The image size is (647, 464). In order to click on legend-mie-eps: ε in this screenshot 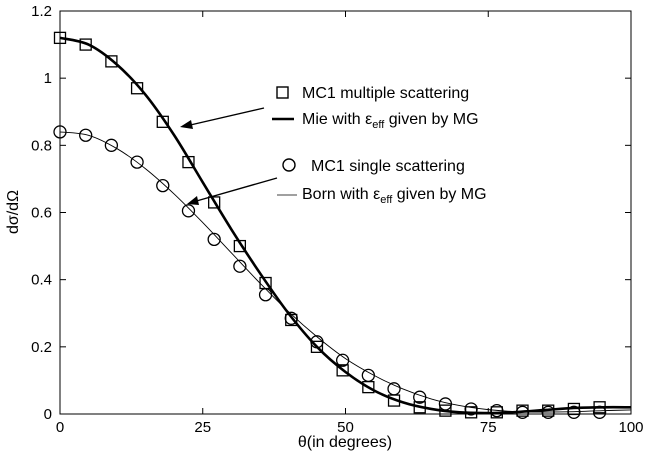, I will do `click(368, 119)`.